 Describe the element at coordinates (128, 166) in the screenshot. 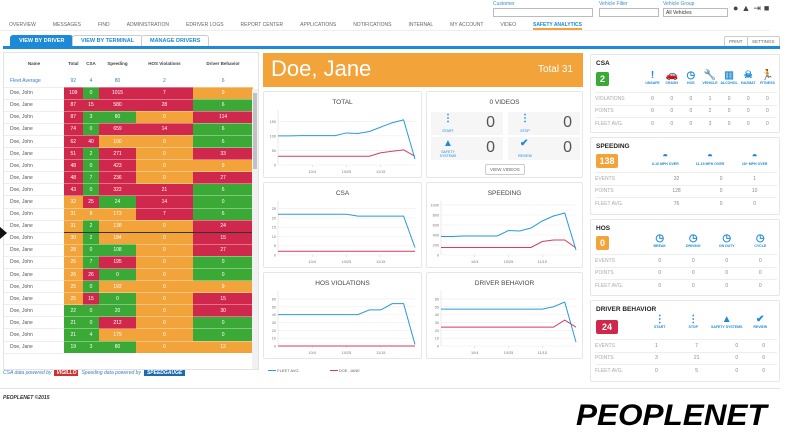

I see `table-row: Doe, John 48 0 423 0 9` at that location.